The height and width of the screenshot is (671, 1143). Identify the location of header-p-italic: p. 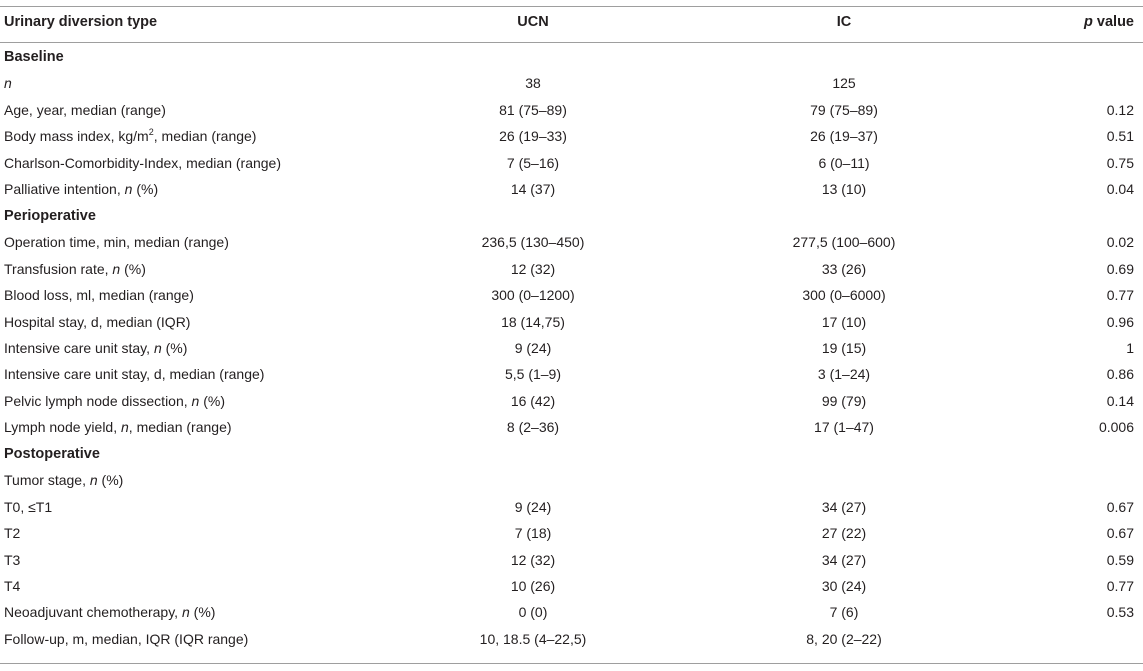
(1088, 22).